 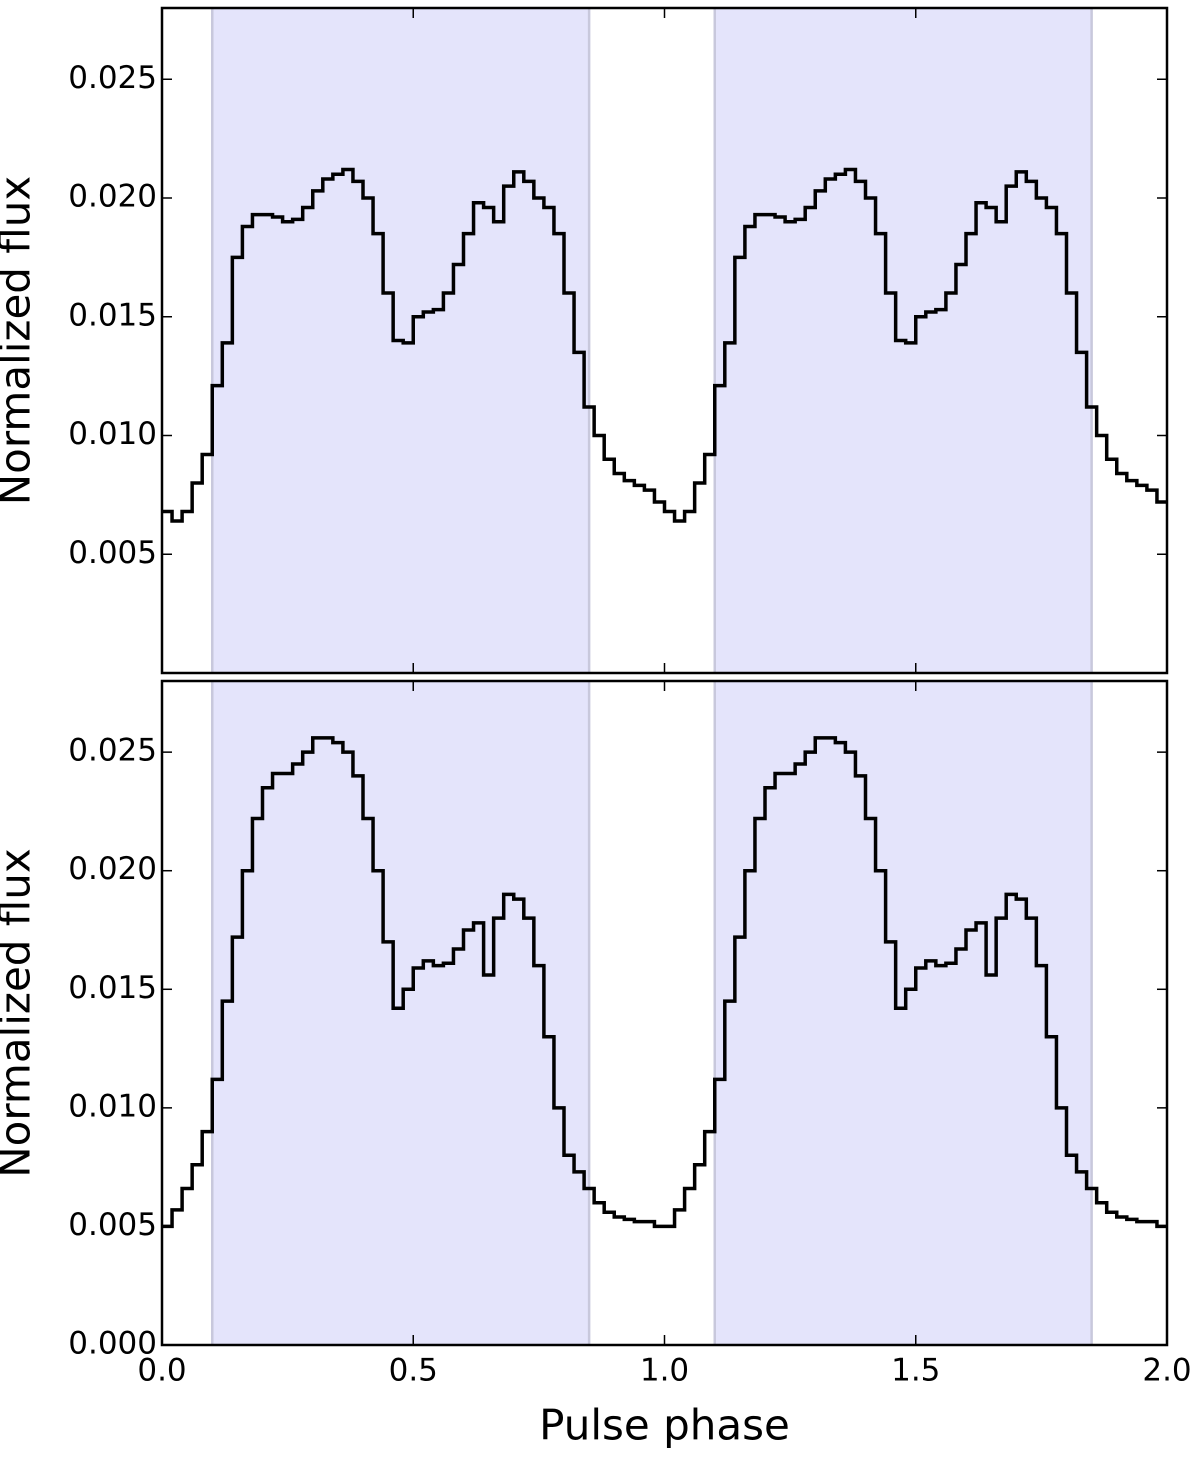 I want to click on x-tick-label: 1.0, so click(x=664, y=1371).